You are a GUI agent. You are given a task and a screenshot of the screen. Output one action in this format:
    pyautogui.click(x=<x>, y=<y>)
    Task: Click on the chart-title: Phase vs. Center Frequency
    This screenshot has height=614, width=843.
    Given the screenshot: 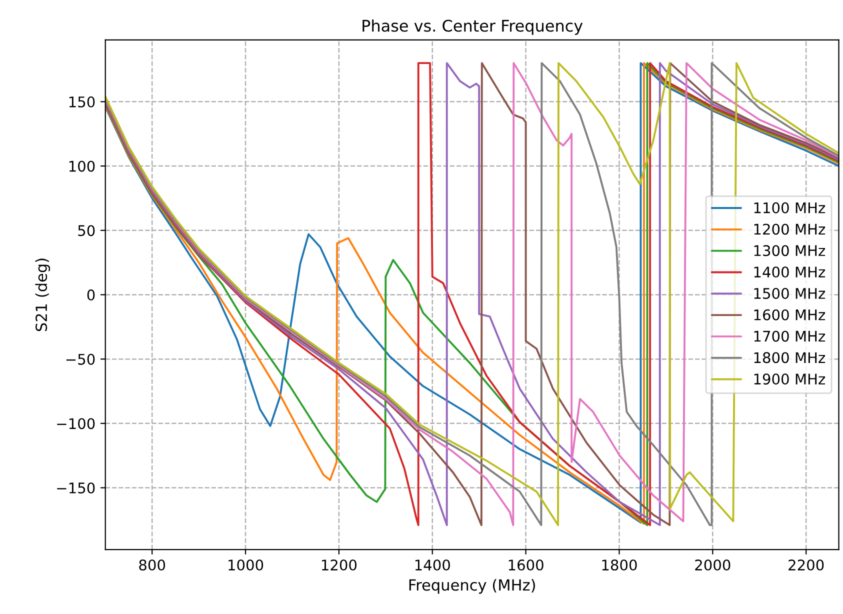 What is the action you would take?
    pyautogui.click(x=472, y=27)
    